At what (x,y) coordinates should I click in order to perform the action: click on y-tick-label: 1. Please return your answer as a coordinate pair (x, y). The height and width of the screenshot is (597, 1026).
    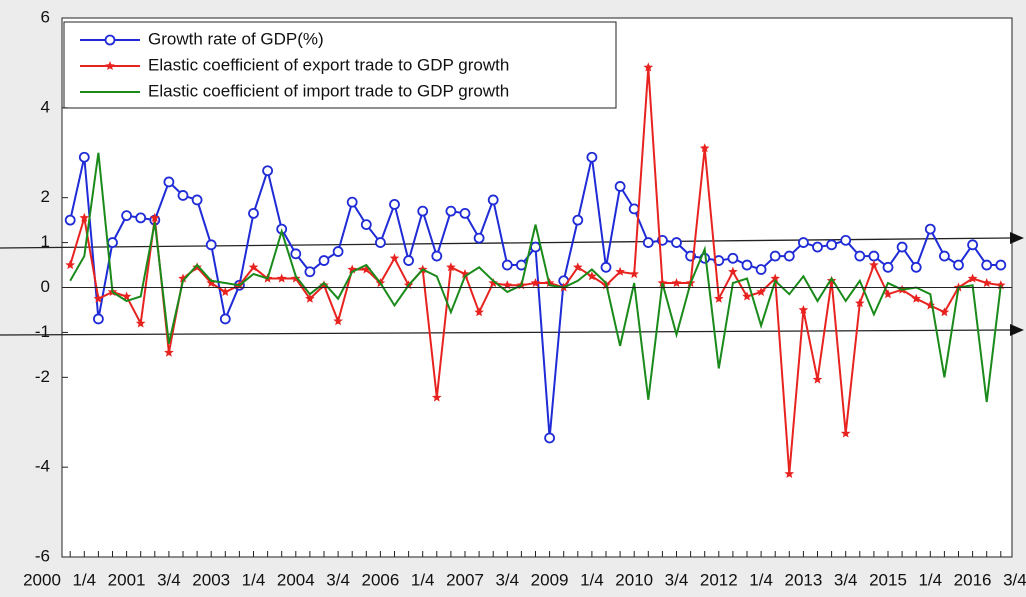
    Looking at the image, I should click on (45, 241).